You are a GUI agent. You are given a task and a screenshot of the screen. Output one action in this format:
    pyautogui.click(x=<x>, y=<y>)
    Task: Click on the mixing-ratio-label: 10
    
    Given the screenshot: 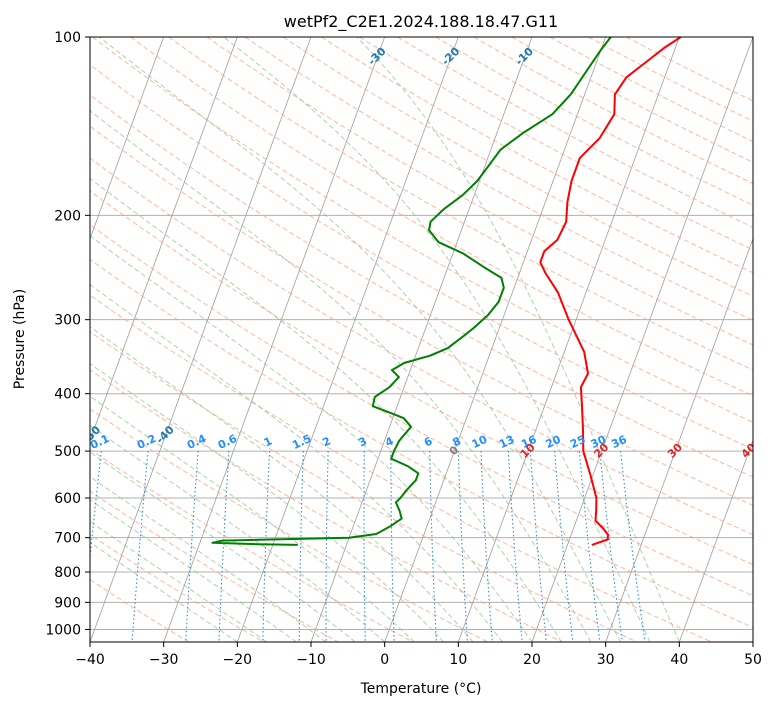 What is the action you would take?
    pyautogui.click(x=480, y=442)
    